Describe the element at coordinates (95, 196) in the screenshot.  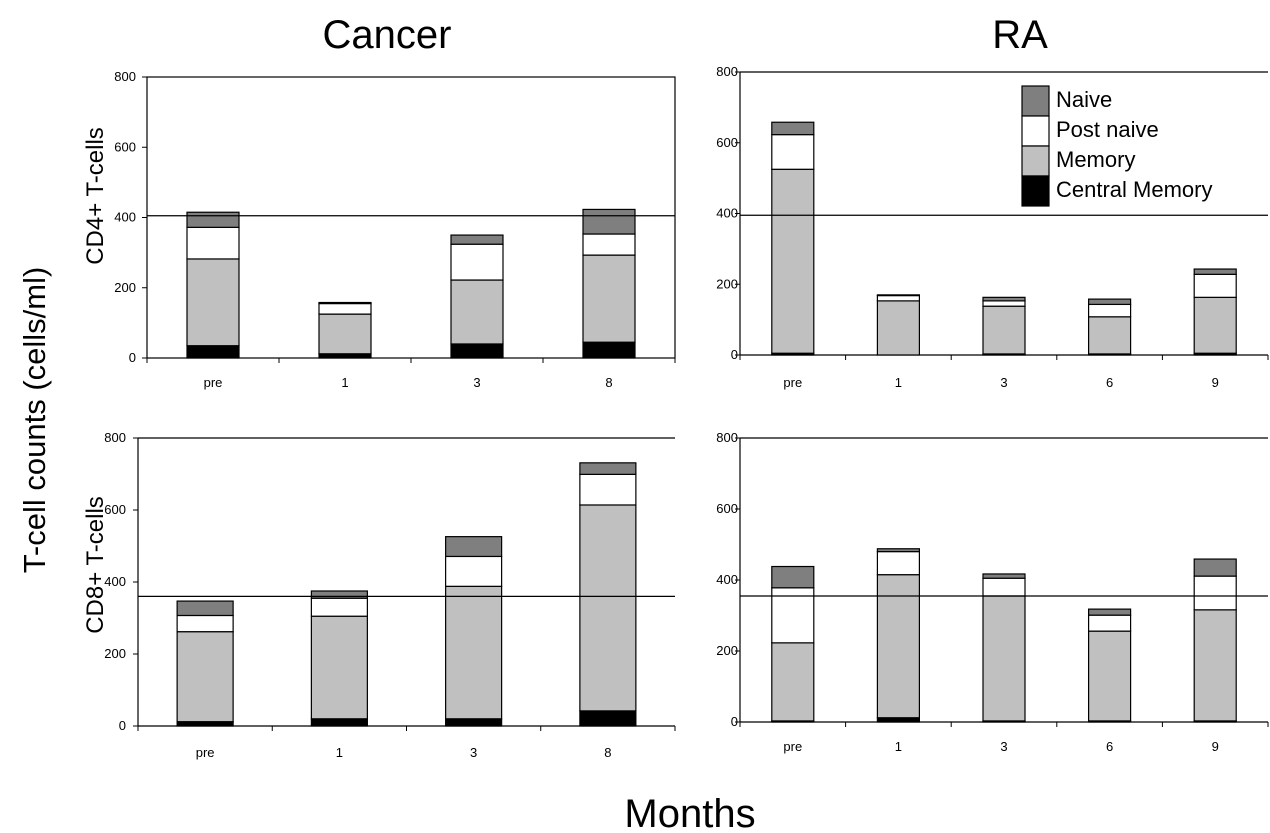
I see `row-label-cd4: CD4+ T-cells` at that location.